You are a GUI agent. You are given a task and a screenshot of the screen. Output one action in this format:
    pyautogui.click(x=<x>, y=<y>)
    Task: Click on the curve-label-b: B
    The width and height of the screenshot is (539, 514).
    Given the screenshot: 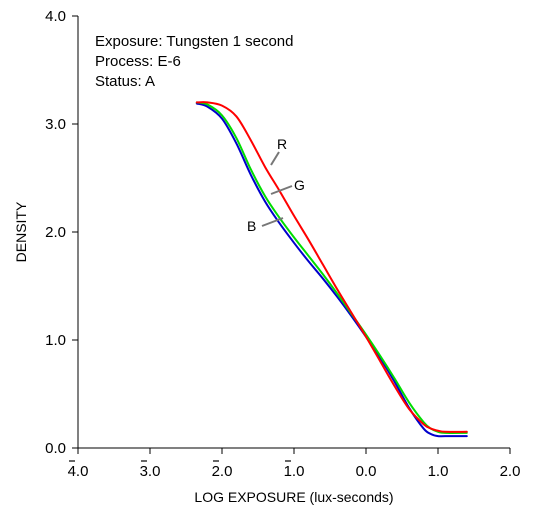 What is the action you would take?
    pyautogui.click(x=251, y=226)
    